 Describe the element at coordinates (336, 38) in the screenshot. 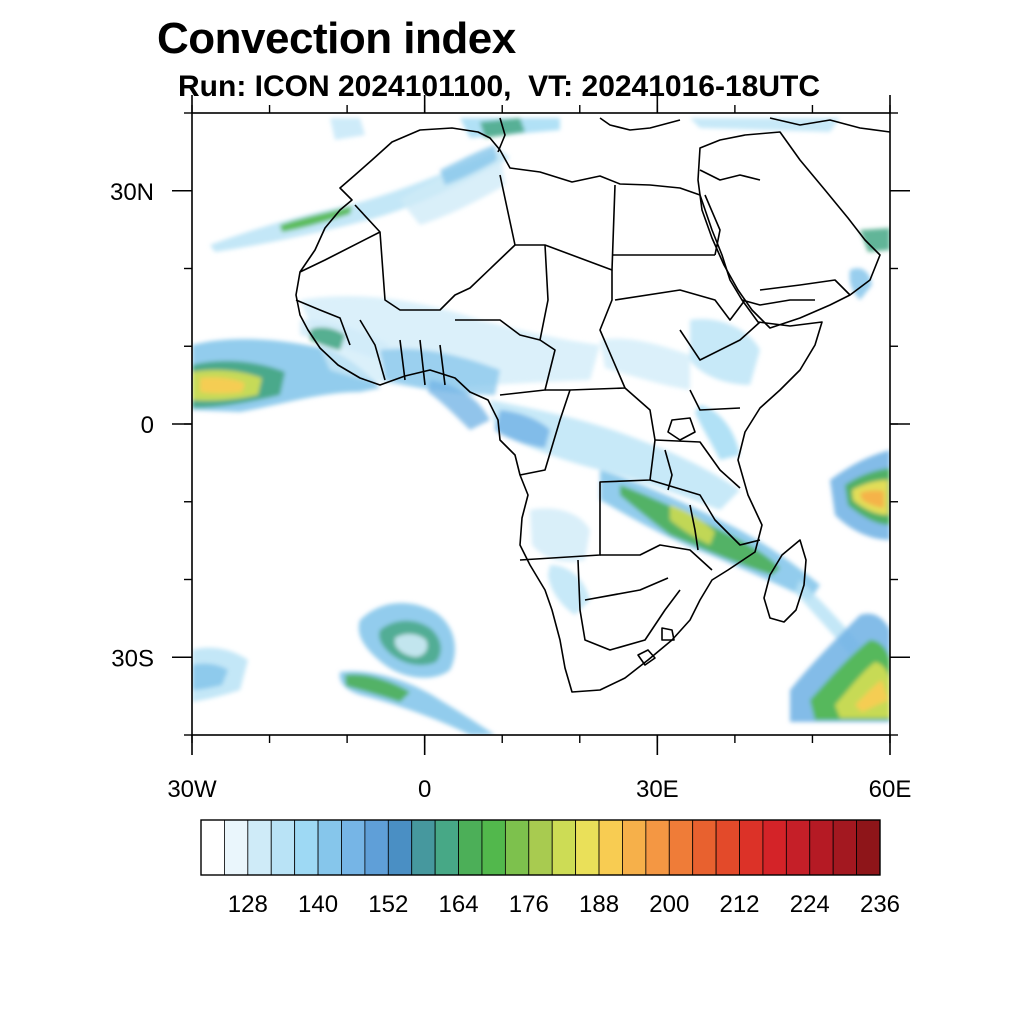

I see `chart-title: Convection index` at that location.